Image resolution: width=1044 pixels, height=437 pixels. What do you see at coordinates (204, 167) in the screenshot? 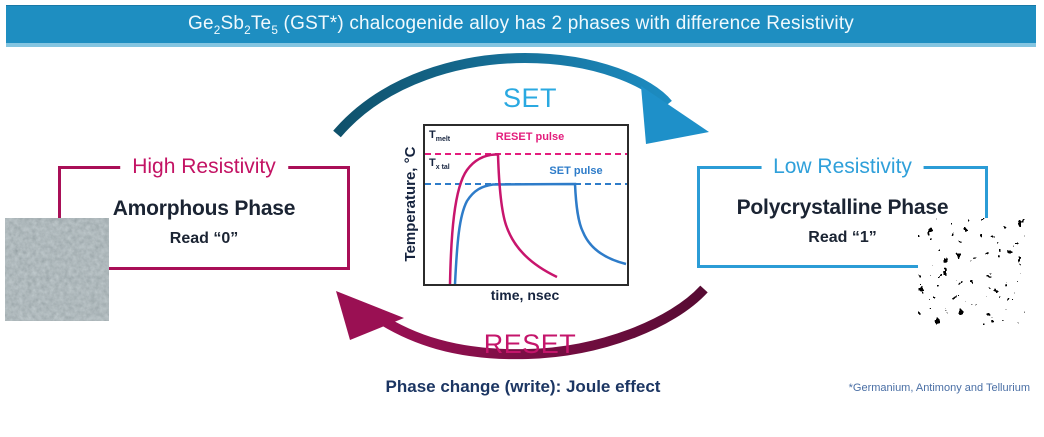
I see `high-resistivity-title: High Resistivity` at bounding box center [204, 167].